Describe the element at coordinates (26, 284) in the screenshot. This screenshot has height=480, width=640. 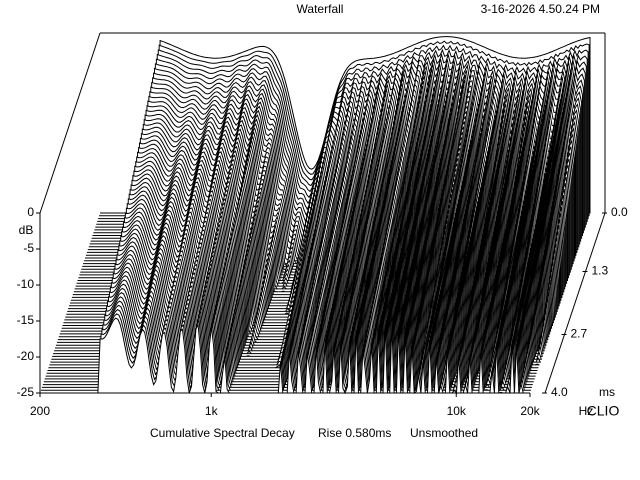
I see `y-tick-label: -10` at that location.